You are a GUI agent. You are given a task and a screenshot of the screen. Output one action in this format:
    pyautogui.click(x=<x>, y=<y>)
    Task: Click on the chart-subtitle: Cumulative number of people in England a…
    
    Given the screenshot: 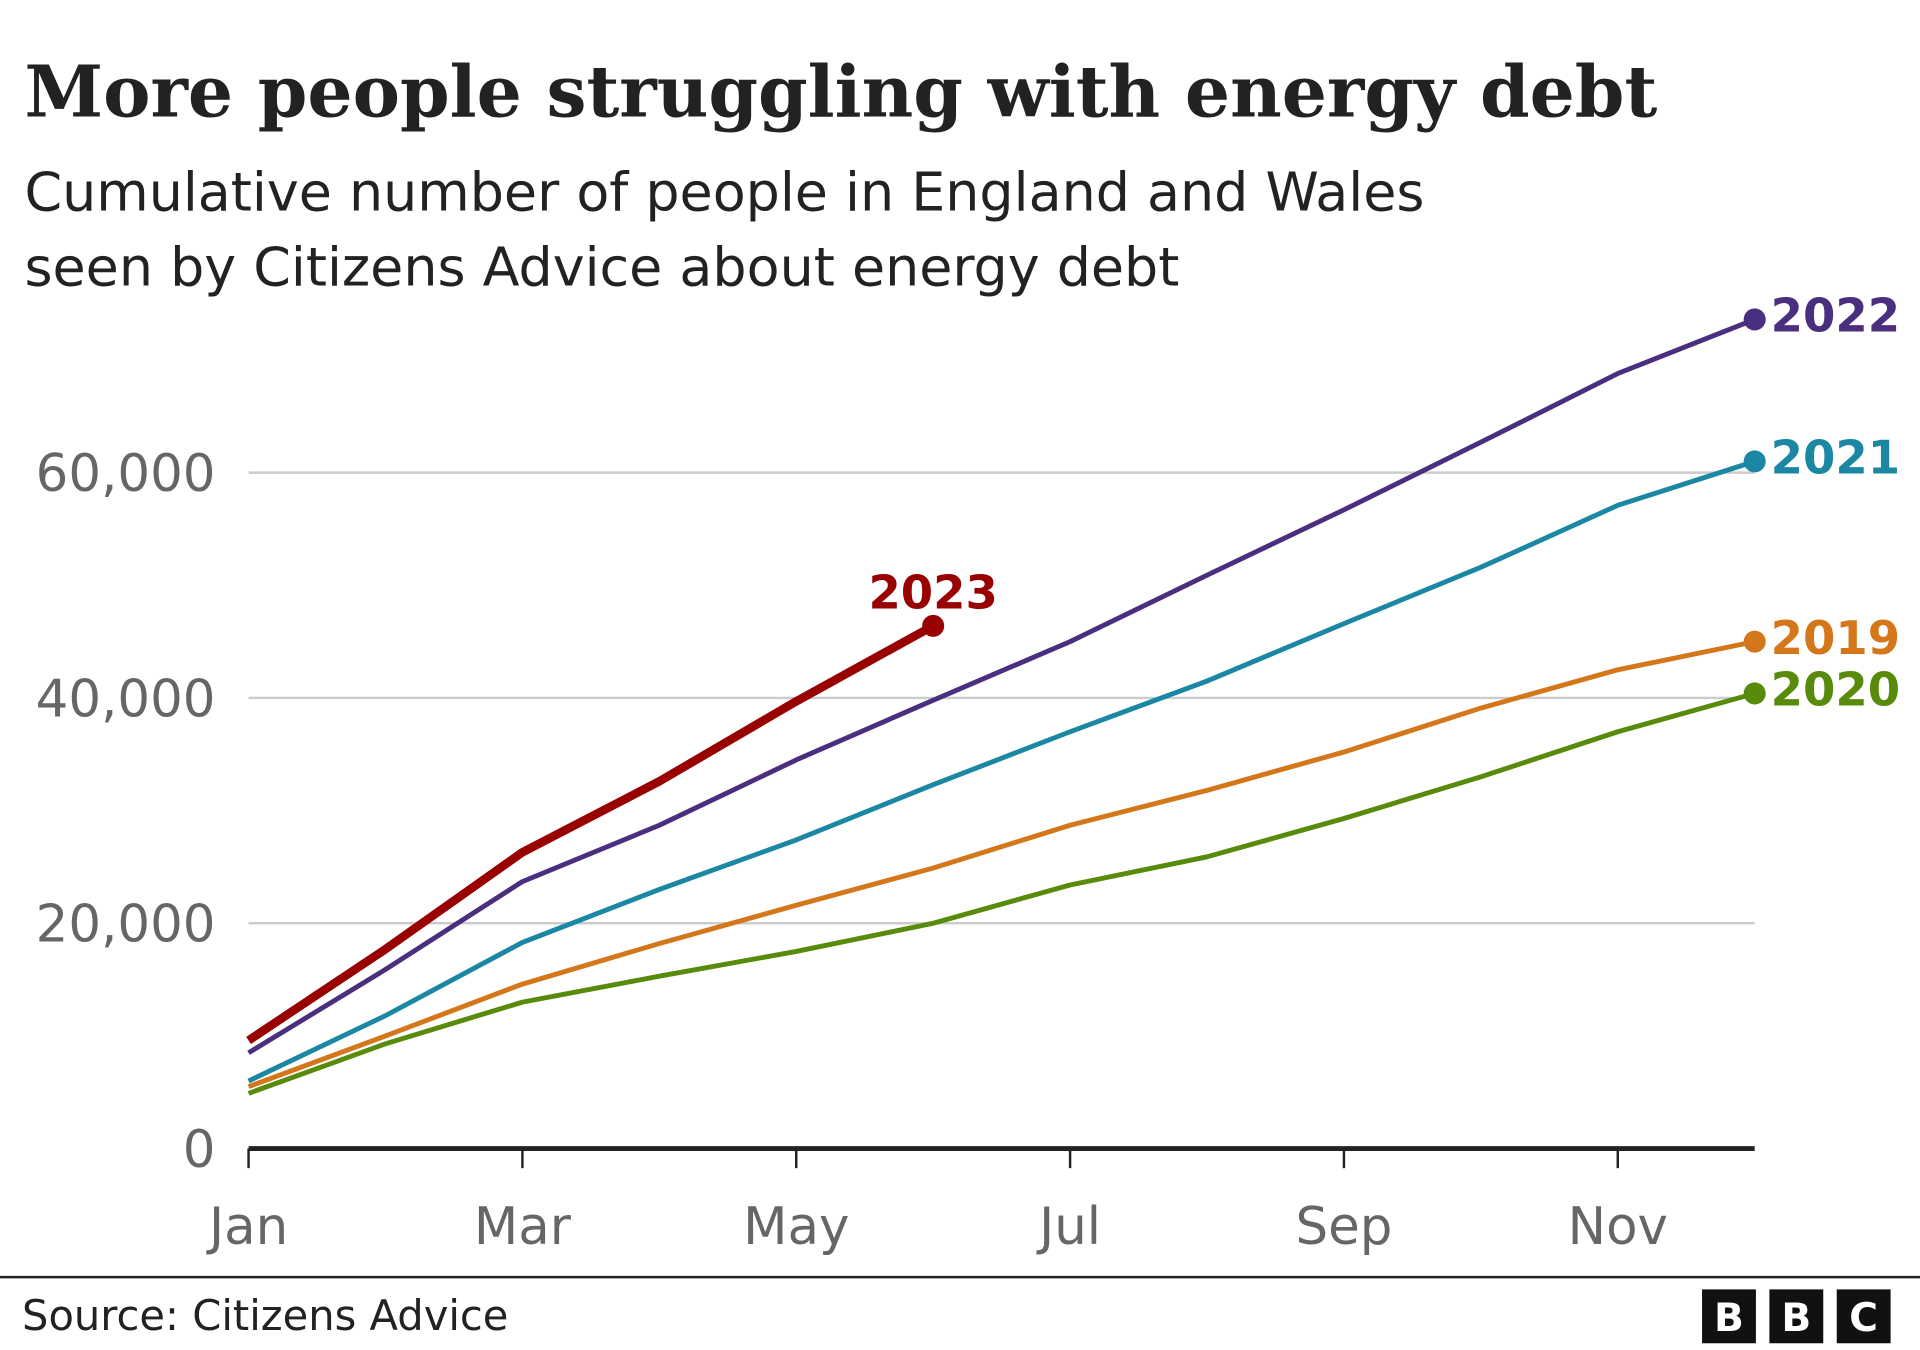 What is the action you would take?
    pyautogui.click(x=724, y=192)
    